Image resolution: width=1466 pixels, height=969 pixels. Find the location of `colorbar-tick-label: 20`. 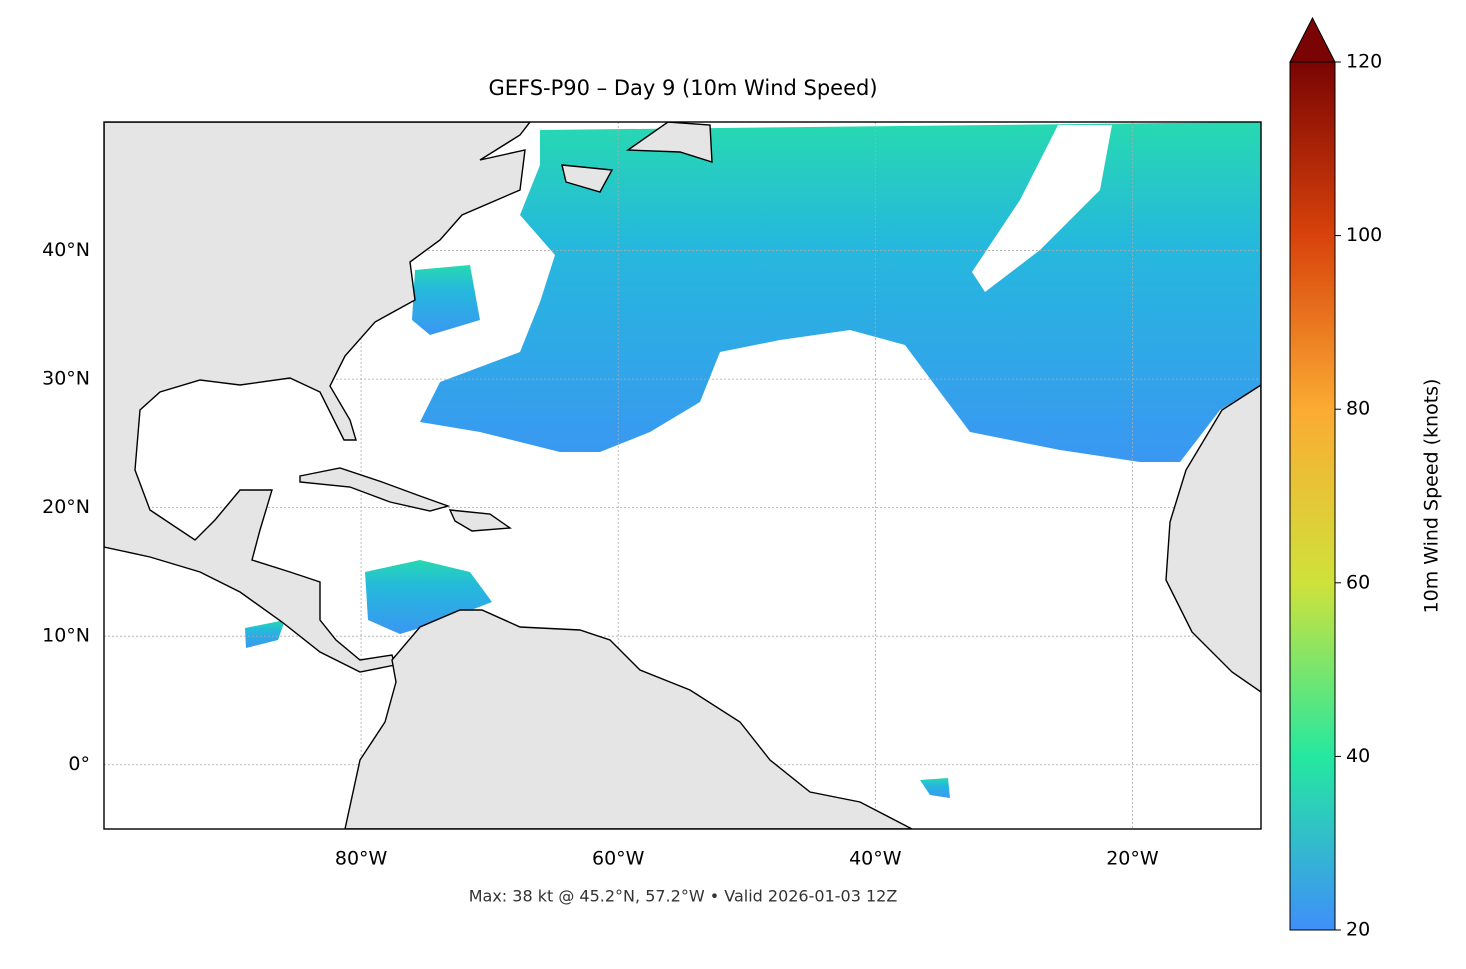

colorbar-tick-label: 20 is located at coordinates (1358, 930).